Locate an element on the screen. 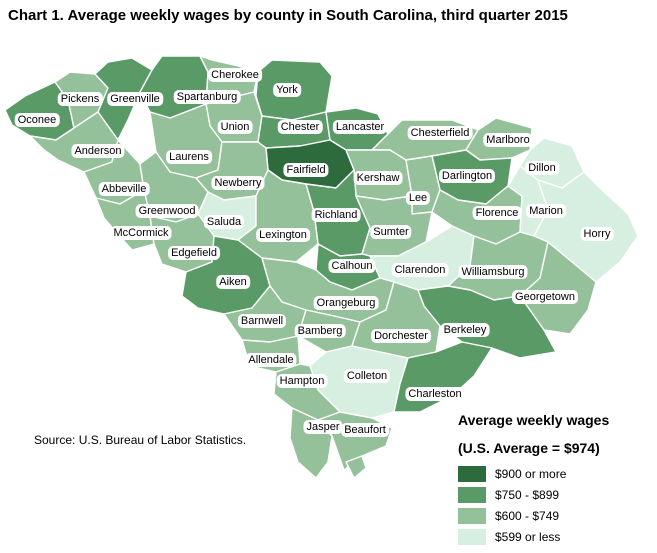 This screenshot has height=553, width=657. legend-label: $600 - $749 is located at coordinates (527, 516).